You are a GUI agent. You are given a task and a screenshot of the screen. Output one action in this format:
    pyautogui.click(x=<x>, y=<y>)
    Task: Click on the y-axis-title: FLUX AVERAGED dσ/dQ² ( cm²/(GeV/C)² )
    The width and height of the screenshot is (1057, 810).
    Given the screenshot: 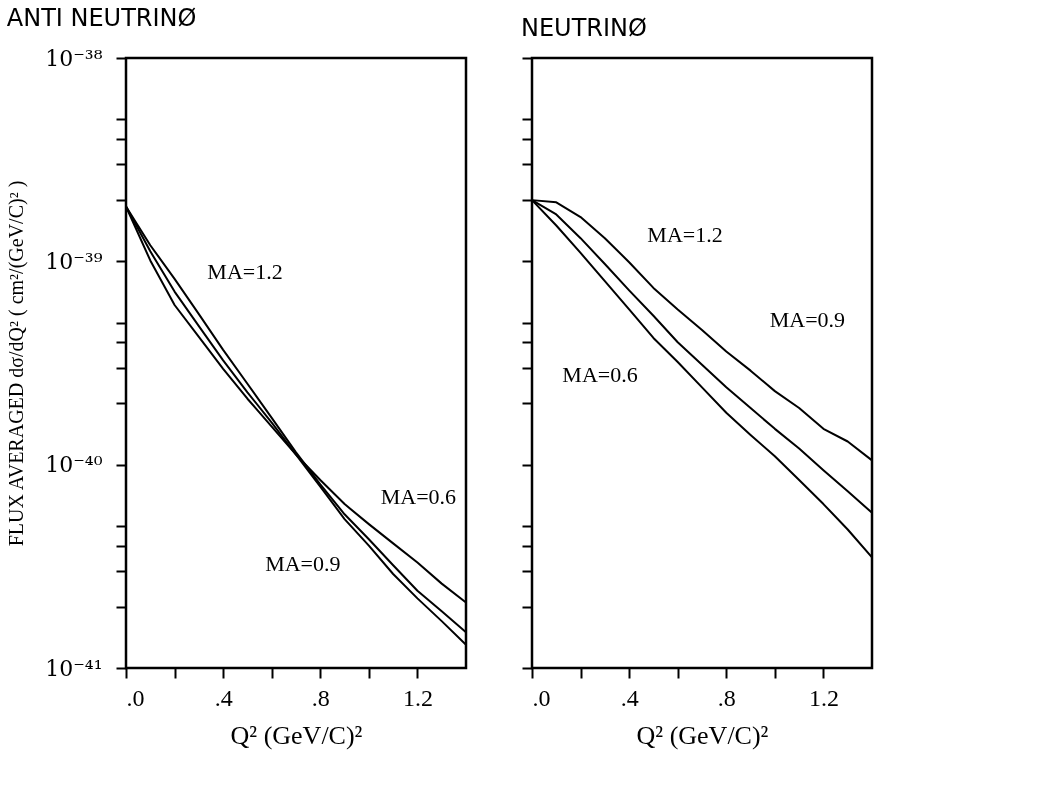 What is the action you would take?
    pyautogui.click(x=17, y=363)
    